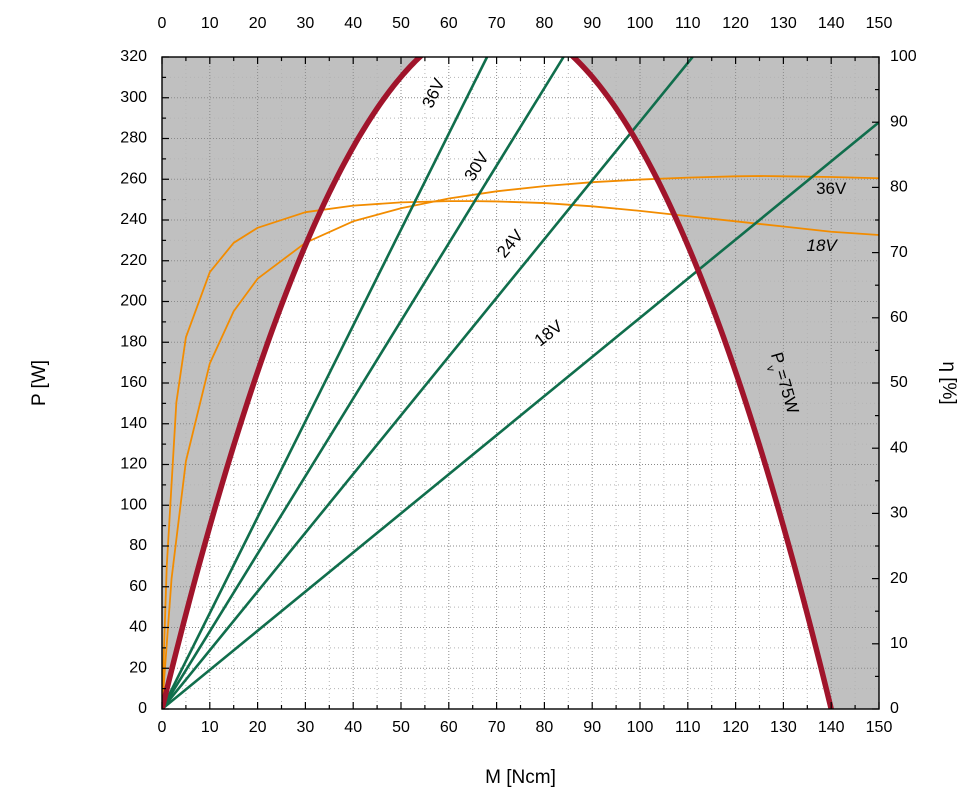 The height and width of the screenshot is (796, 963). Describe the element at coordinates (138, 586) in the screenshot. I see `y-left-tick-label: 60` at that location.